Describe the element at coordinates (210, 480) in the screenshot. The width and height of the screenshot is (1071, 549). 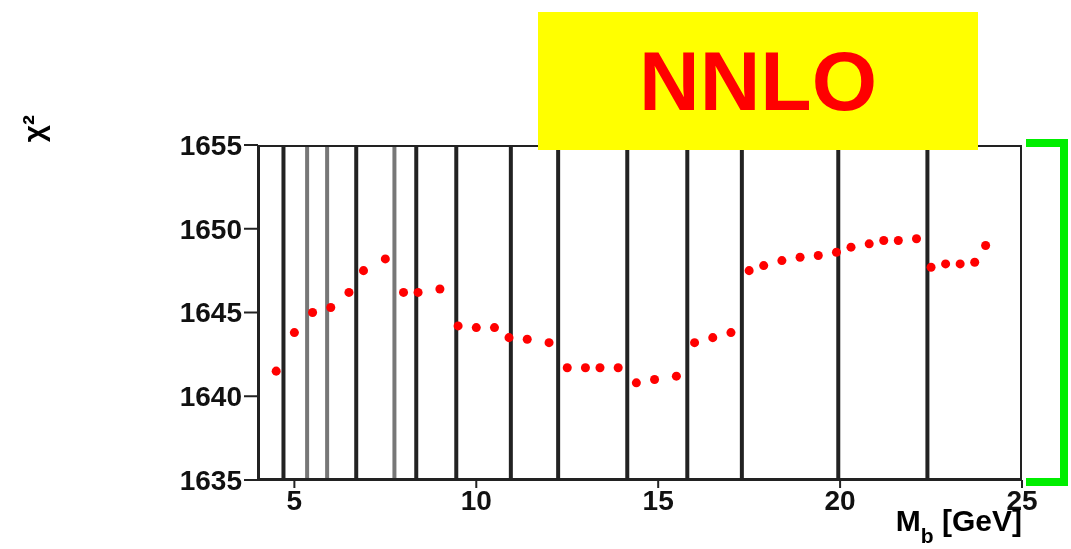
I see `y-tick-label: 1635` at that location.